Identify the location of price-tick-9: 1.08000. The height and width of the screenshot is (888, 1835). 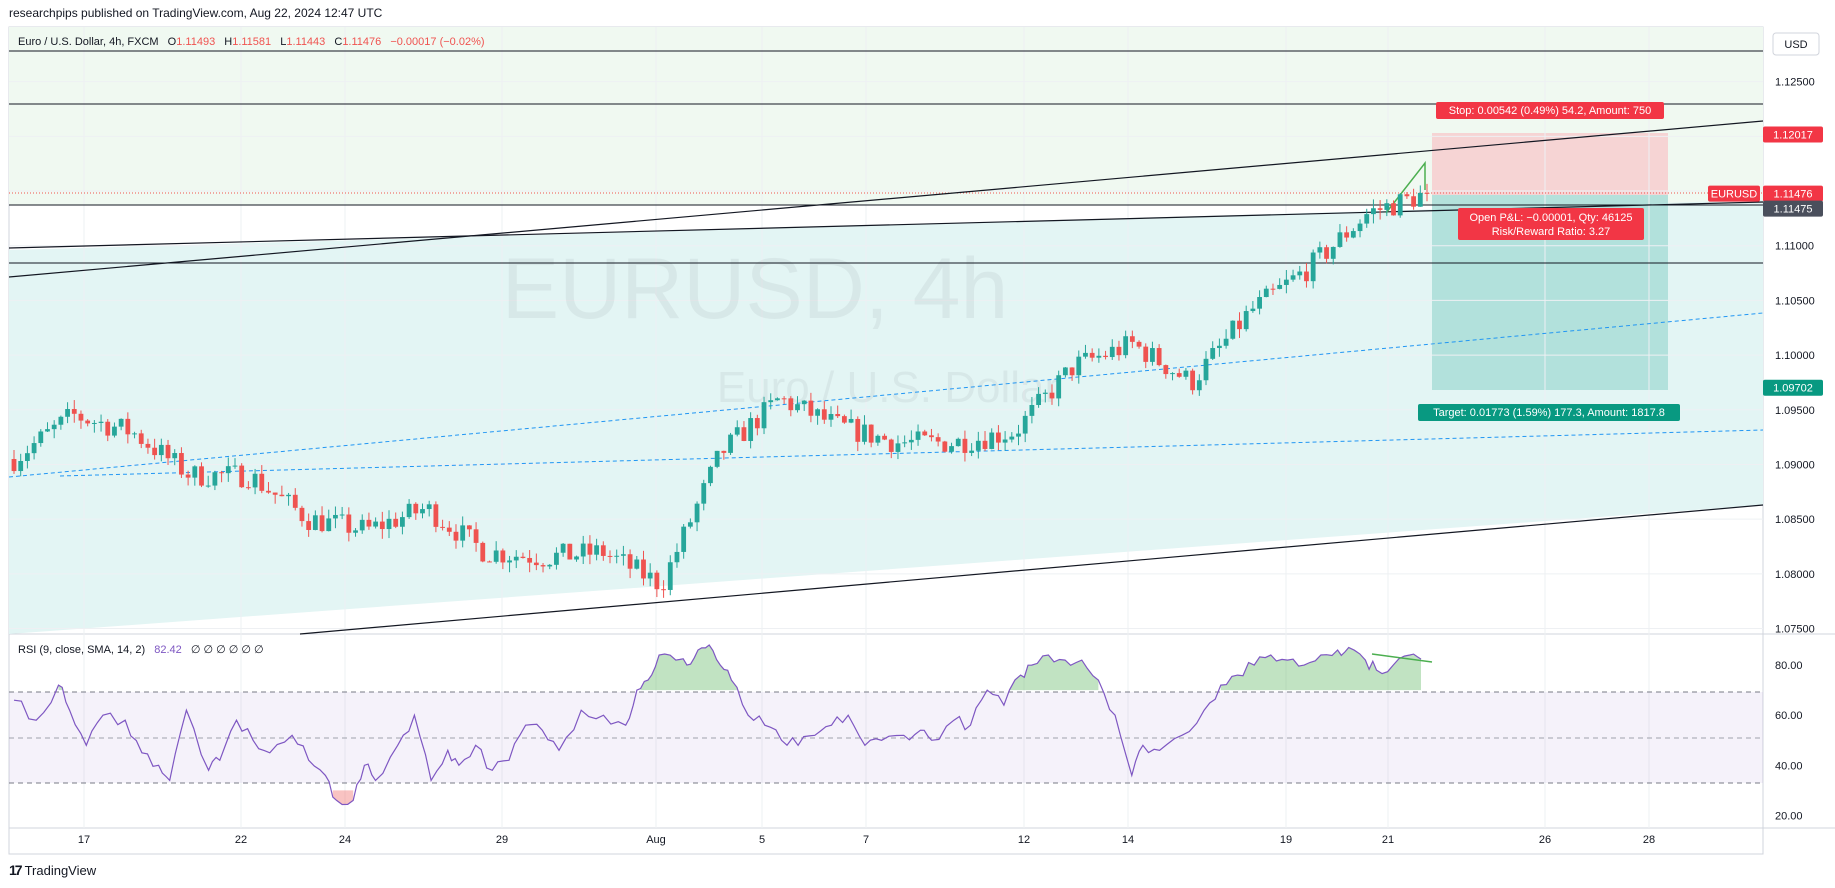
(1795, 575).